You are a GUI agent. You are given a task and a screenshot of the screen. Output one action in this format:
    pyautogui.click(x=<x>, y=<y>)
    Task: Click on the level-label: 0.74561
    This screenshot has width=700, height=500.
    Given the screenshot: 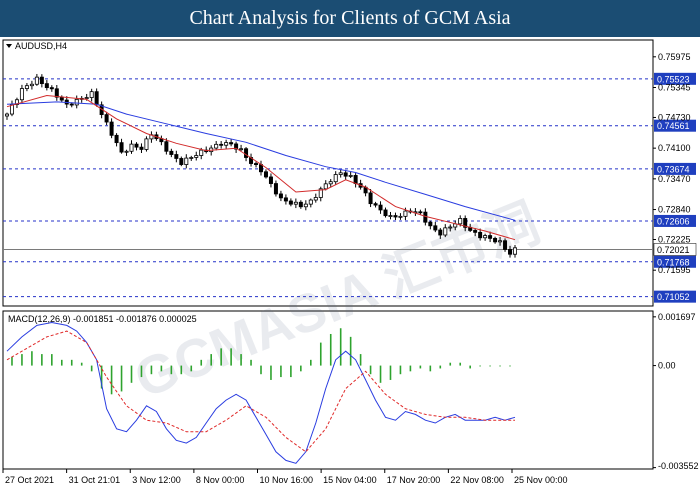 What is the action you would take?
    pyautogui.click(x=673, y=126)
    